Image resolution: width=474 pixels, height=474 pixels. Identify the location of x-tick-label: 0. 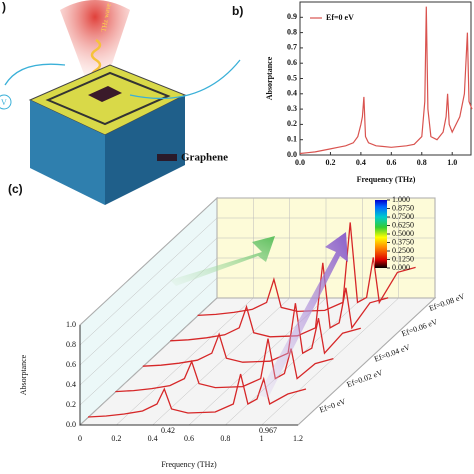
(80, 438).